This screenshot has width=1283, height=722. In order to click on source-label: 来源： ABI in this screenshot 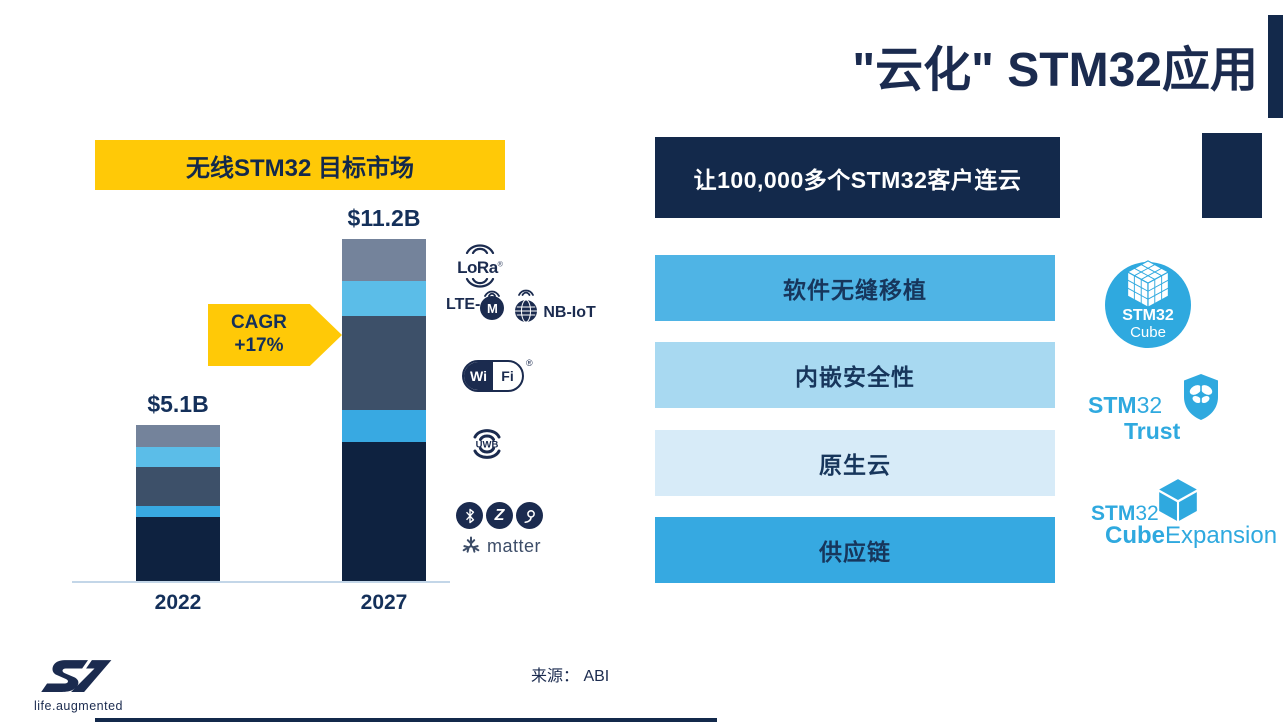, I will do `click(570, 676)`.